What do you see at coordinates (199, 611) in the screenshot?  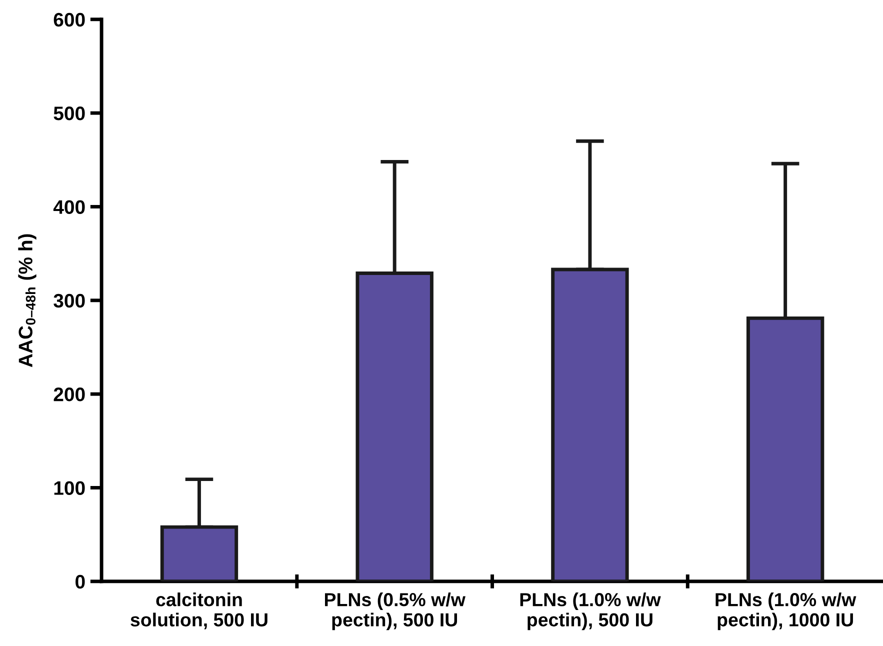 I see `x-tick-label: calcitonin solution, 500 IU` at bounding box center [199, 611].